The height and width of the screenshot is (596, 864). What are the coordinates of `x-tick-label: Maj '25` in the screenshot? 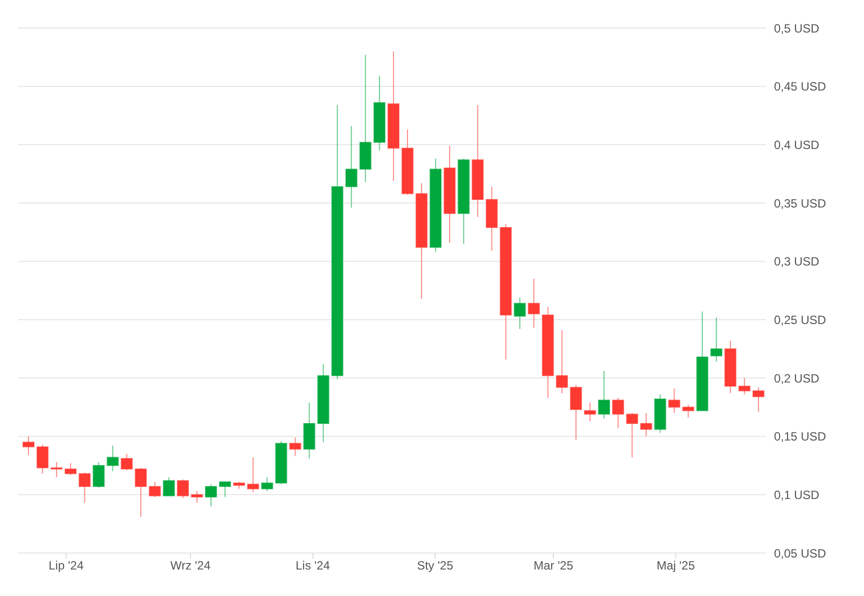 It's located at (676, 565).